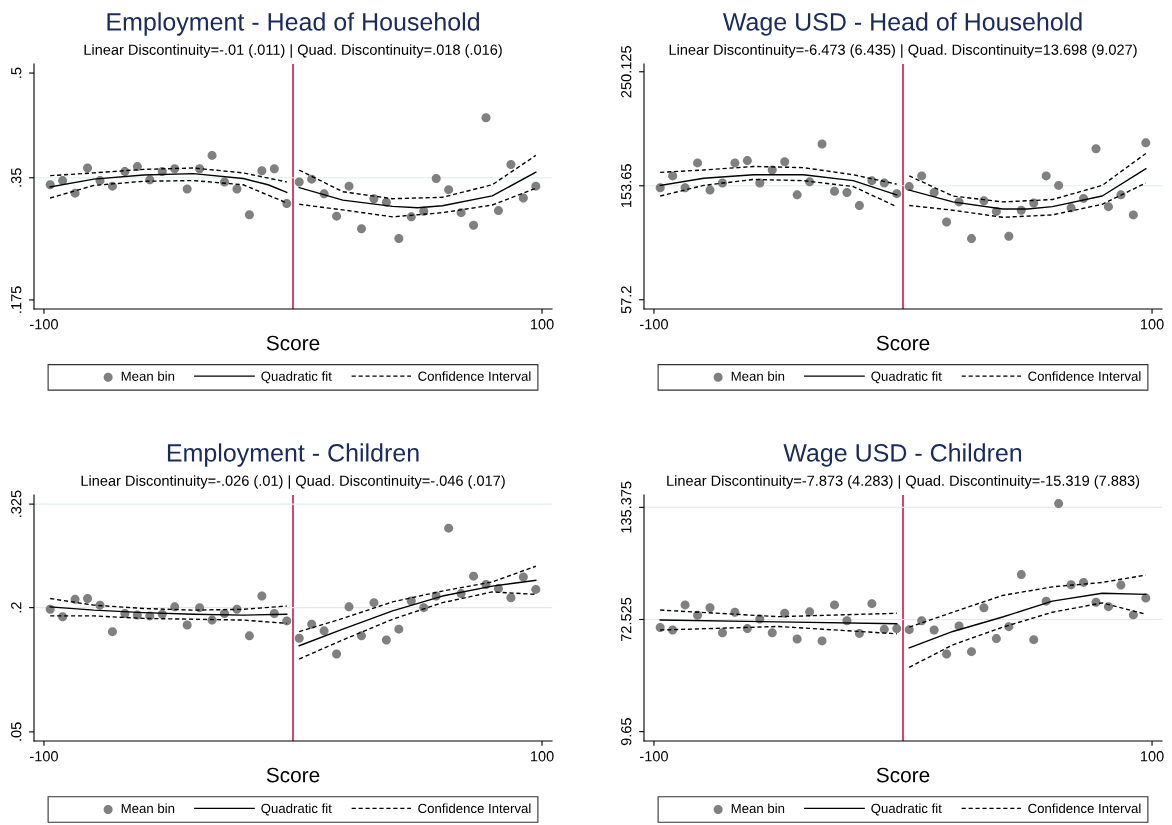 This screenshot has width=1172, height=825. Describe the element at coordinates (903, 482) in the screenshot. I see `chart-subtitle: Linear Discontinuity=-7.873 (4.283) | Quad. Discontinuity=-15.319 (7.883)` at that location.